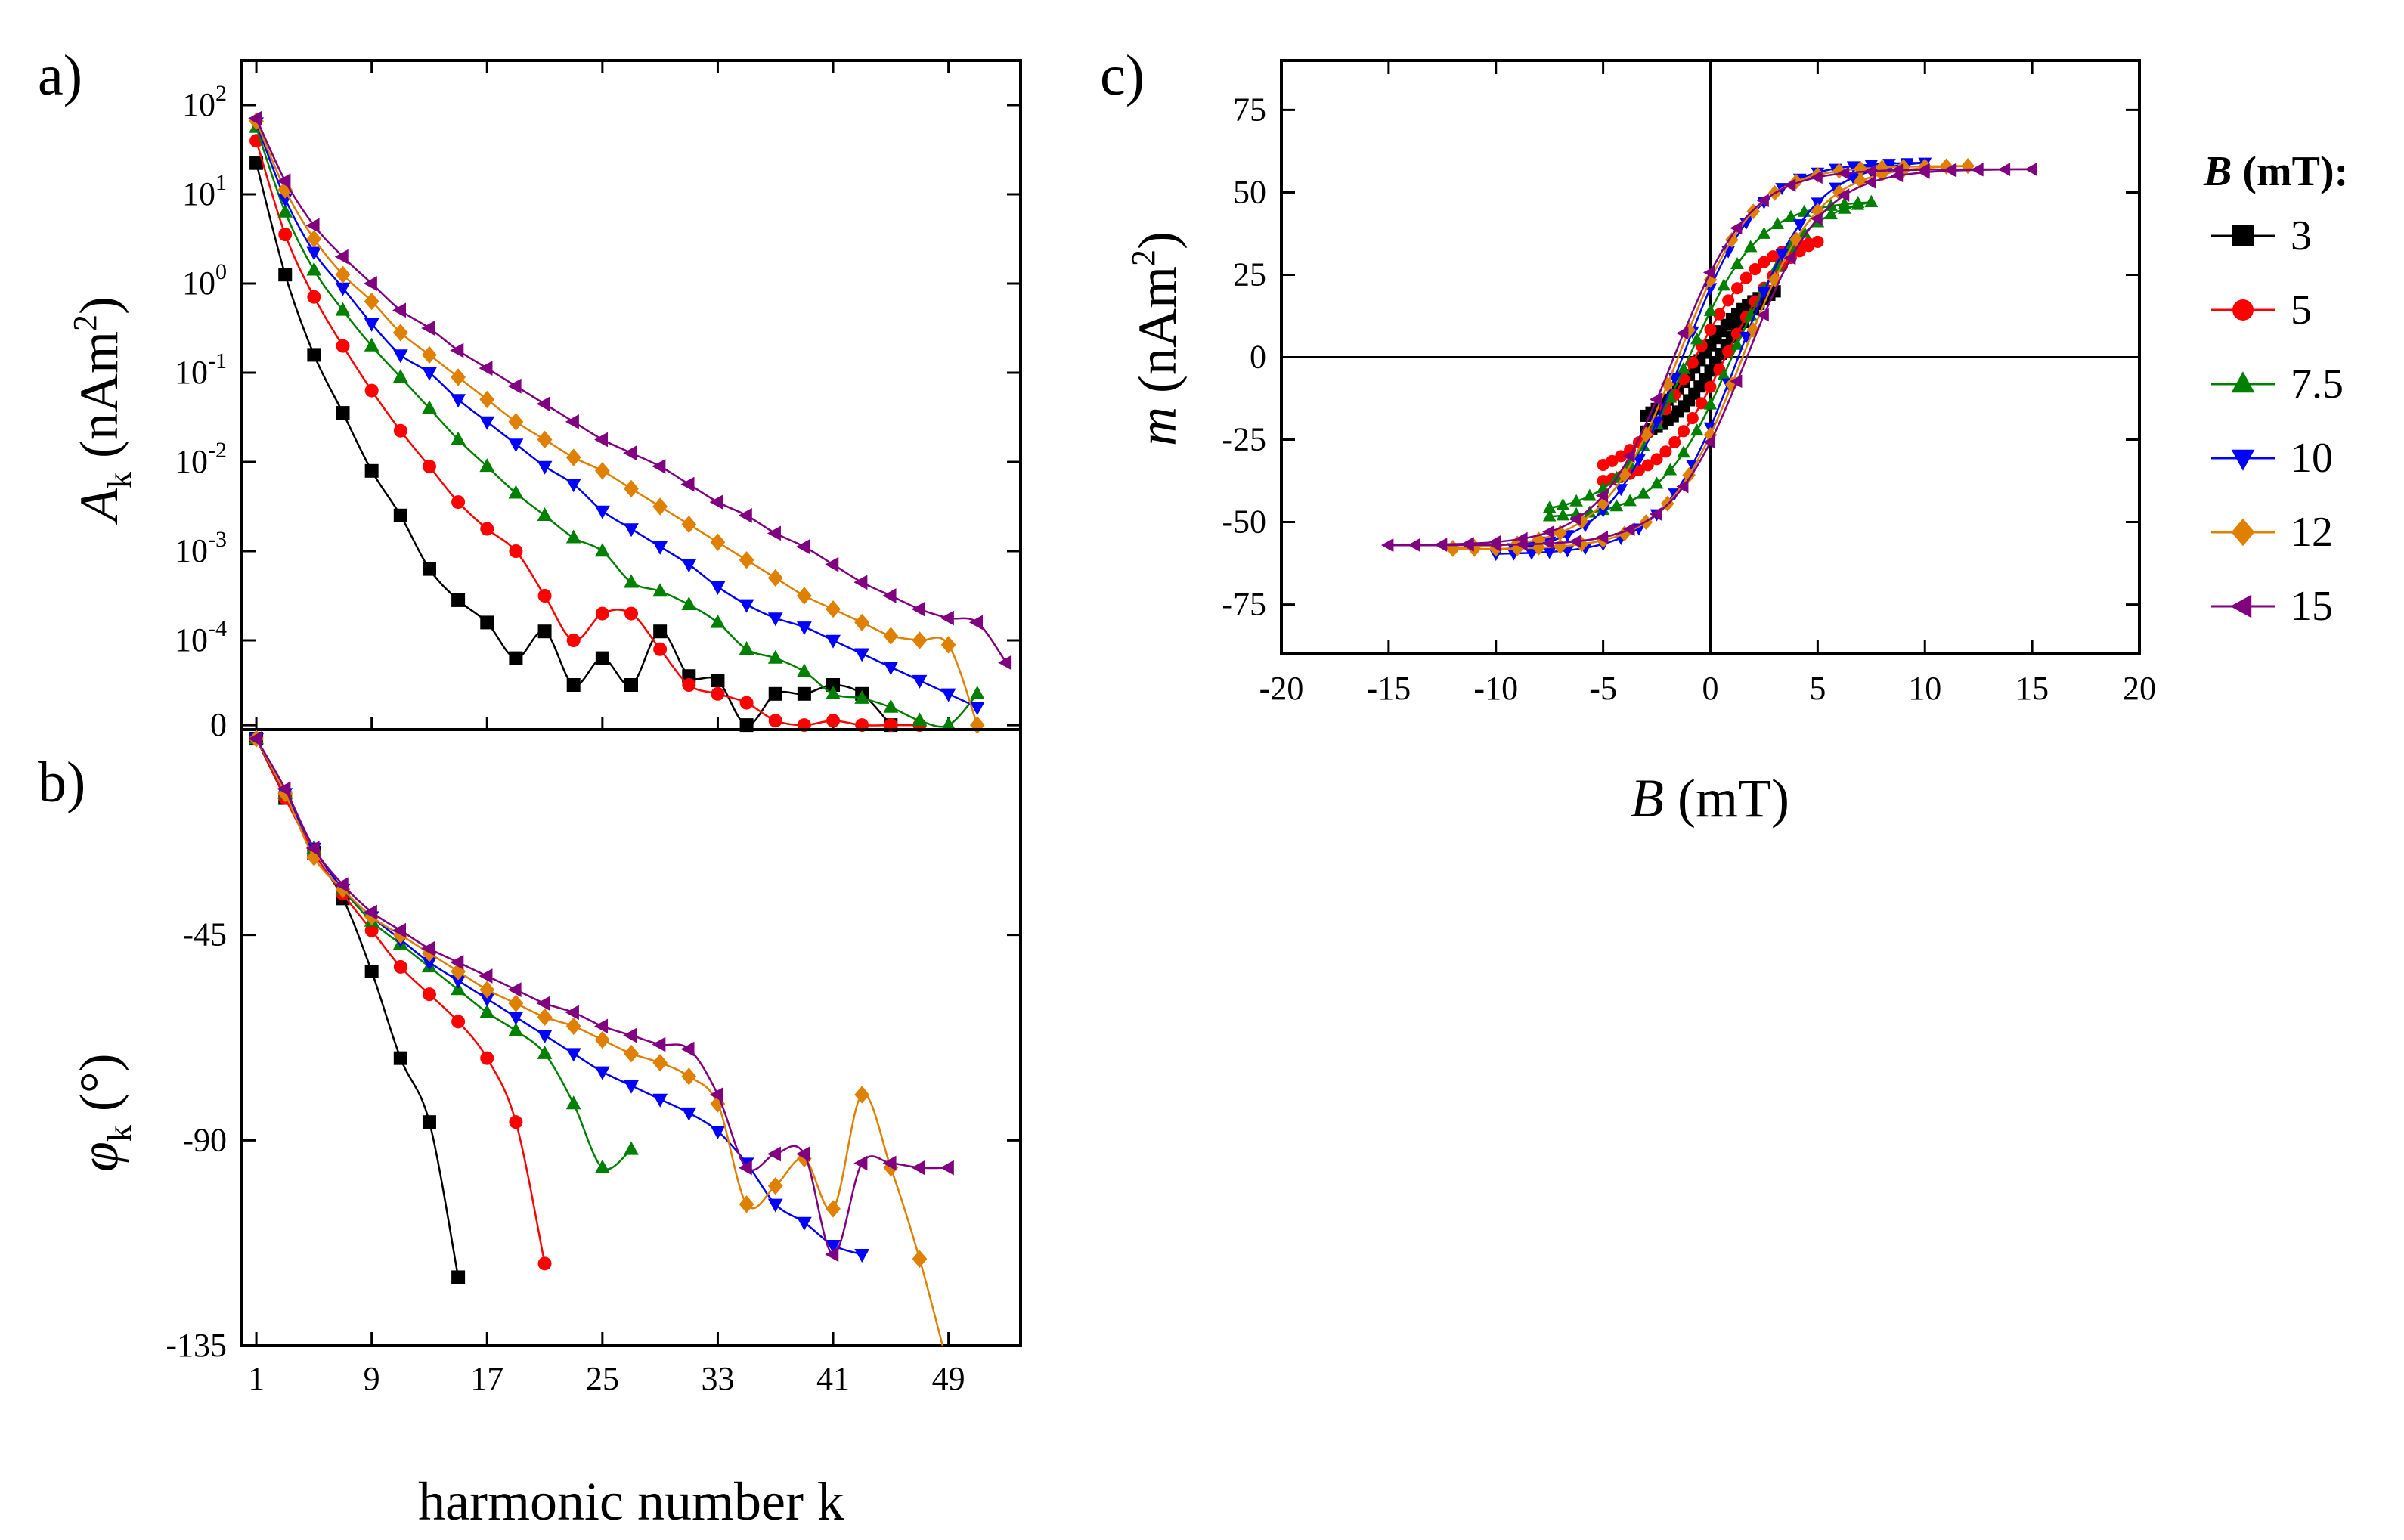 Image resolution: width=2404 pixels, height=1540 pixels. What do you see at coordinates (60, 75) in the screenshot?
I see `panel-a-label: a)` at bounding box center [60, 75].